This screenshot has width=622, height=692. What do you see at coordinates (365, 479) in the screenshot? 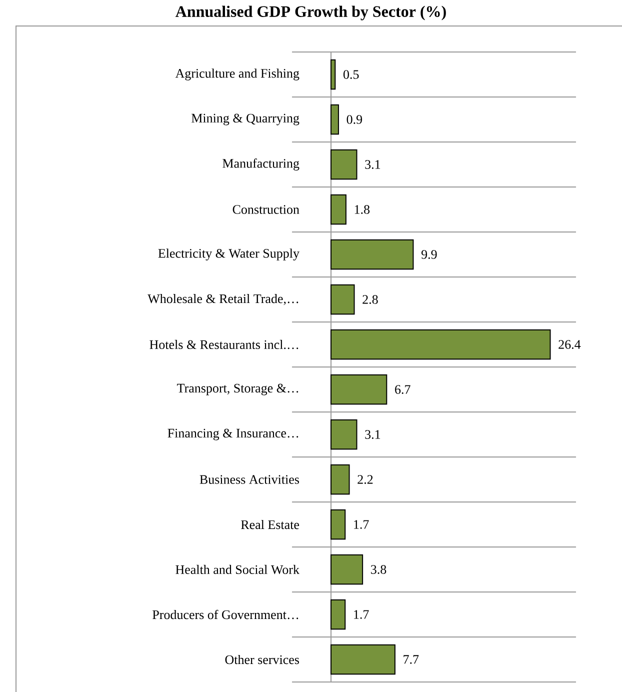
I see `data-label: 2.2` at bounding box center [365, 479].